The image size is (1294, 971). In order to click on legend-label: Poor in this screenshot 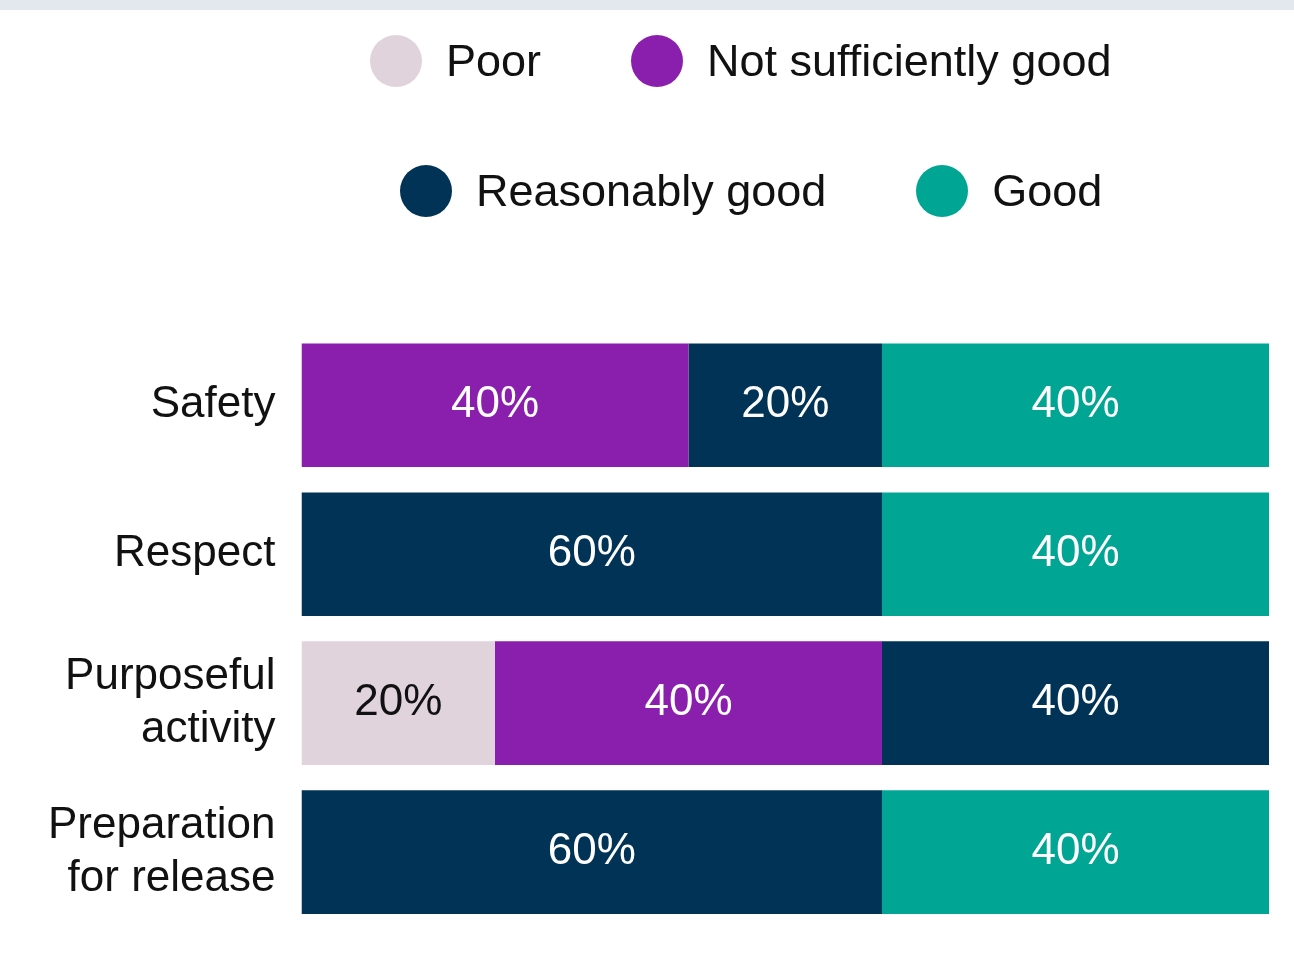, I will do `click(494, 61)`.